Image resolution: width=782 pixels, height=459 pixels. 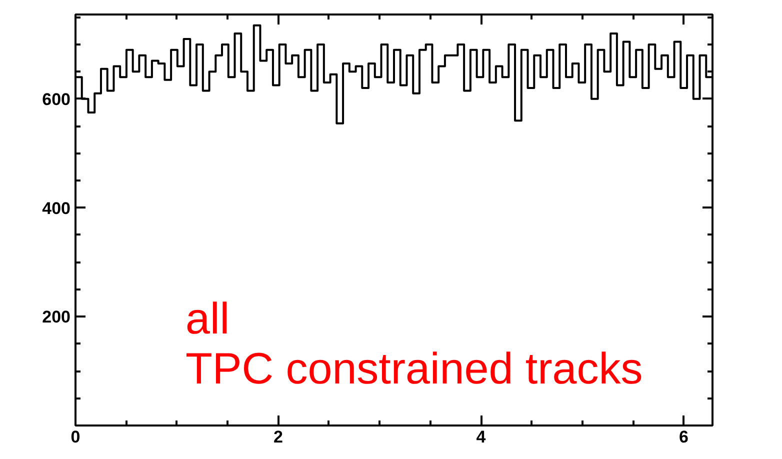 I want to click on x-tick-label: 2, so click(x=279, y=437).